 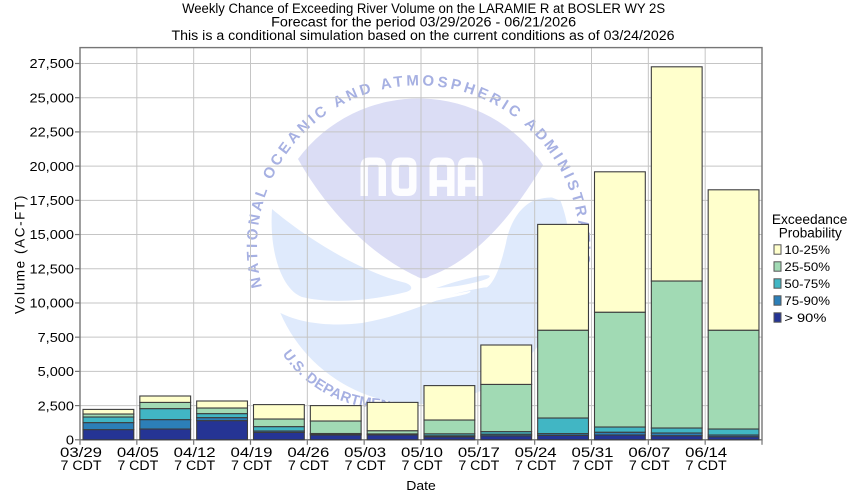 What do you see at coordinates (81, 453) in the screenshot?
I see `svg-text: 03/29` at bounding box center [81, 453].